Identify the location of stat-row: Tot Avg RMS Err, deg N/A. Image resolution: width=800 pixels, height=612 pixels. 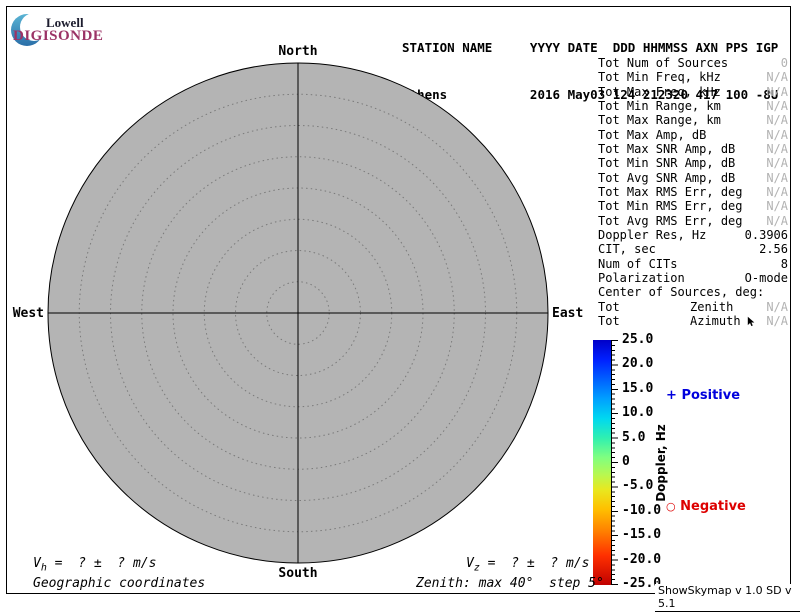
(693, 221).